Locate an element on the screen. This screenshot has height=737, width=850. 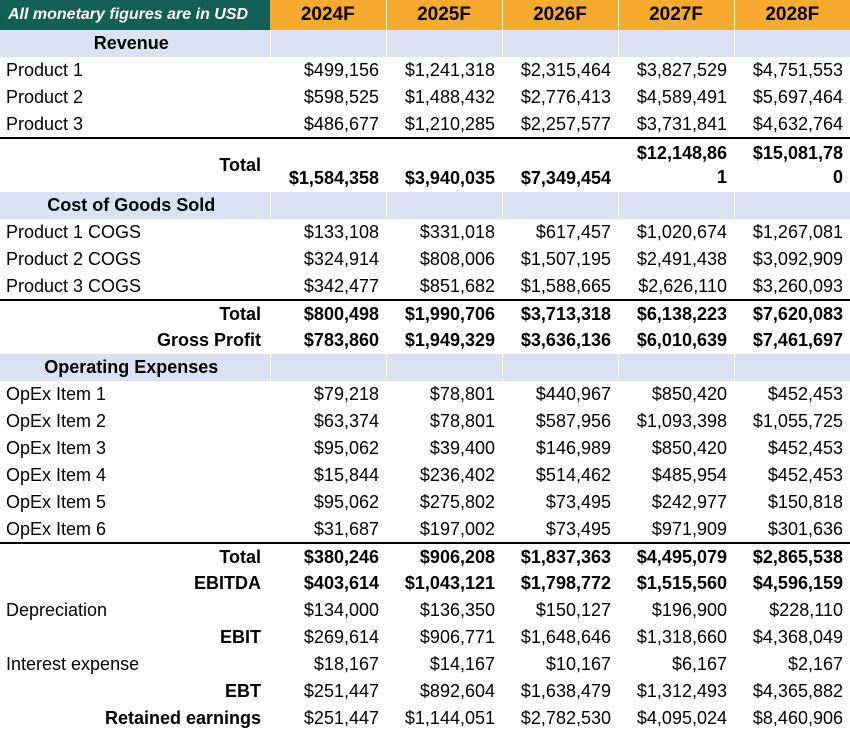
cell-ebt-2028f: $4,365,882 is located at coordinates (792, 691).